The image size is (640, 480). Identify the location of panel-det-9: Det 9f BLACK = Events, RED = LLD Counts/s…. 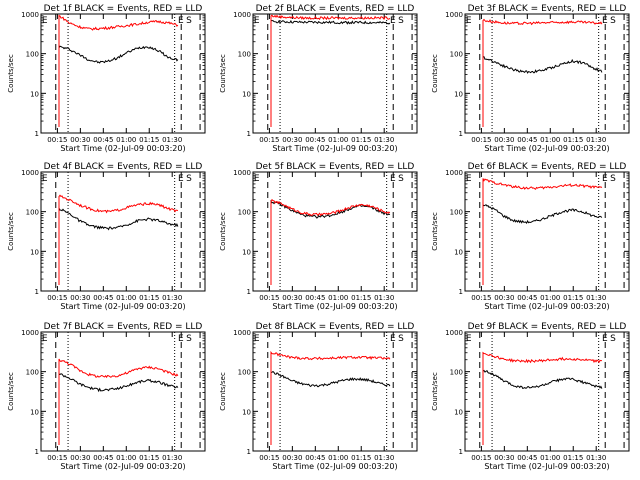
(530, 396).